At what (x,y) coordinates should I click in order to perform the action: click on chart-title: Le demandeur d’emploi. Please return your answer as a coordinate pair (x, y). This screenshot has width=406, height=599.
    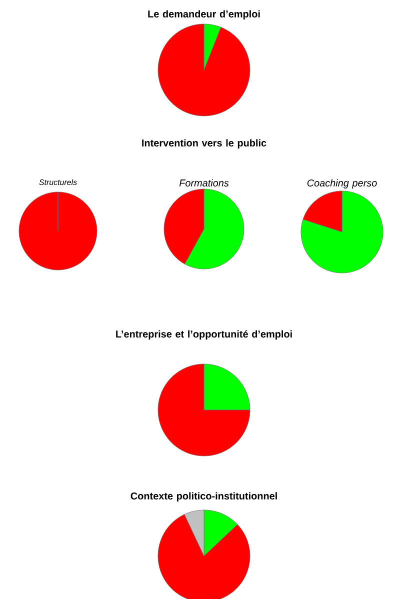
    Looking at the image, I should click on (204, 15).